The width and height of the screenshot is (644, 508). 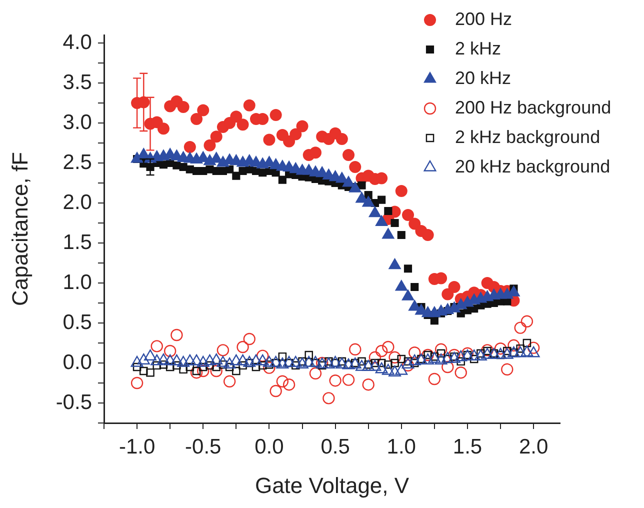 What do you see at coordinates (77, 322) in the screenshot?
I see `y-tick-label: 0.5` at bounding box center [77, 322].